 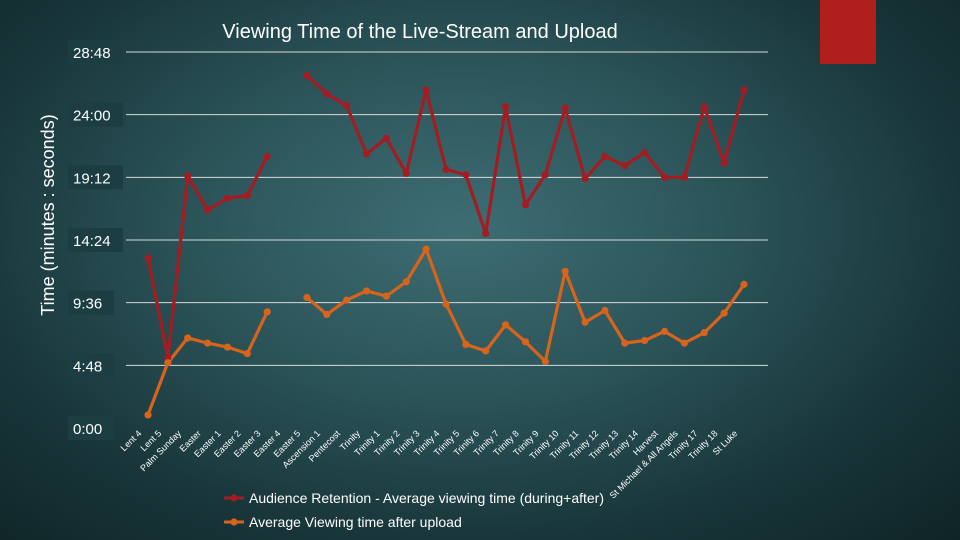 I want to click on accent-block, so click(x=848, y=32).